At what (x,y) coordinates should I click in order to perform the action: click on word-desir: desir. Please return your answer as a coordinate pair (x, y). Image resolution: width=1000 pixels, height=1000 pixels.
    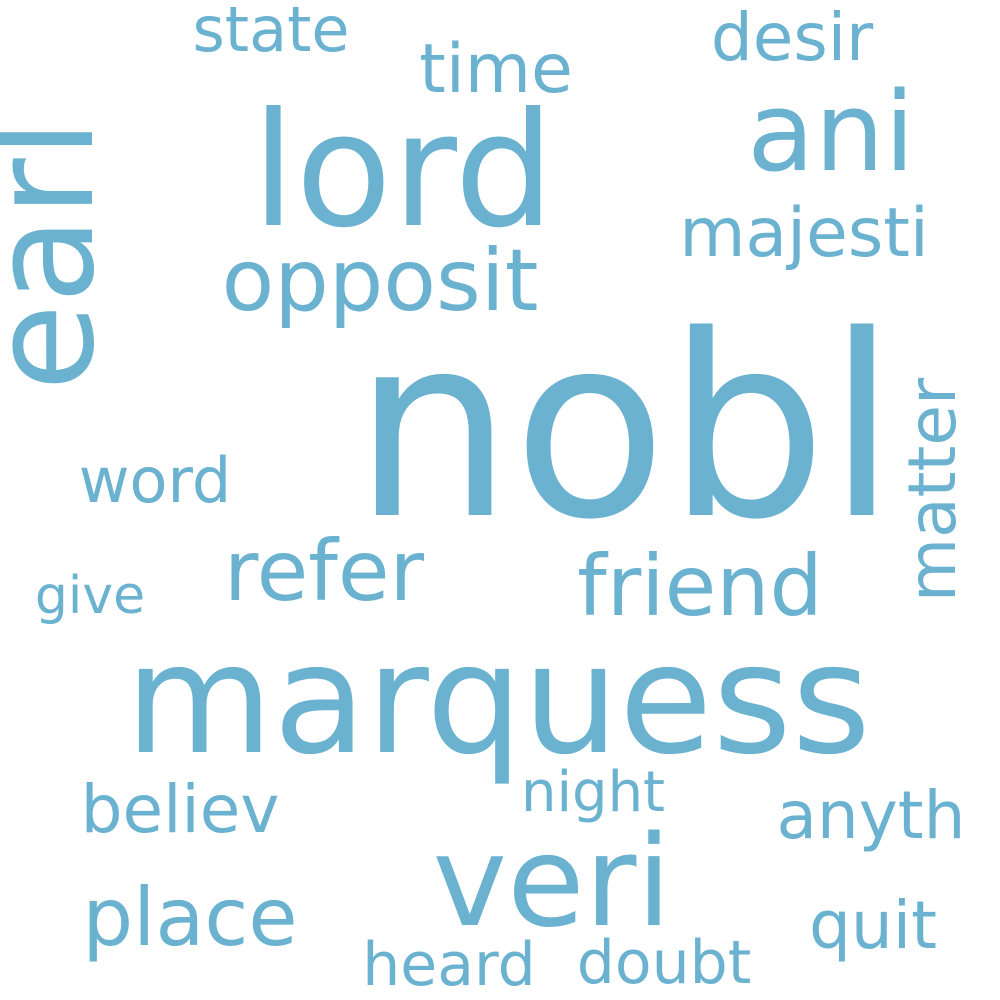
    Looking at the image, I should click on (792, 38).